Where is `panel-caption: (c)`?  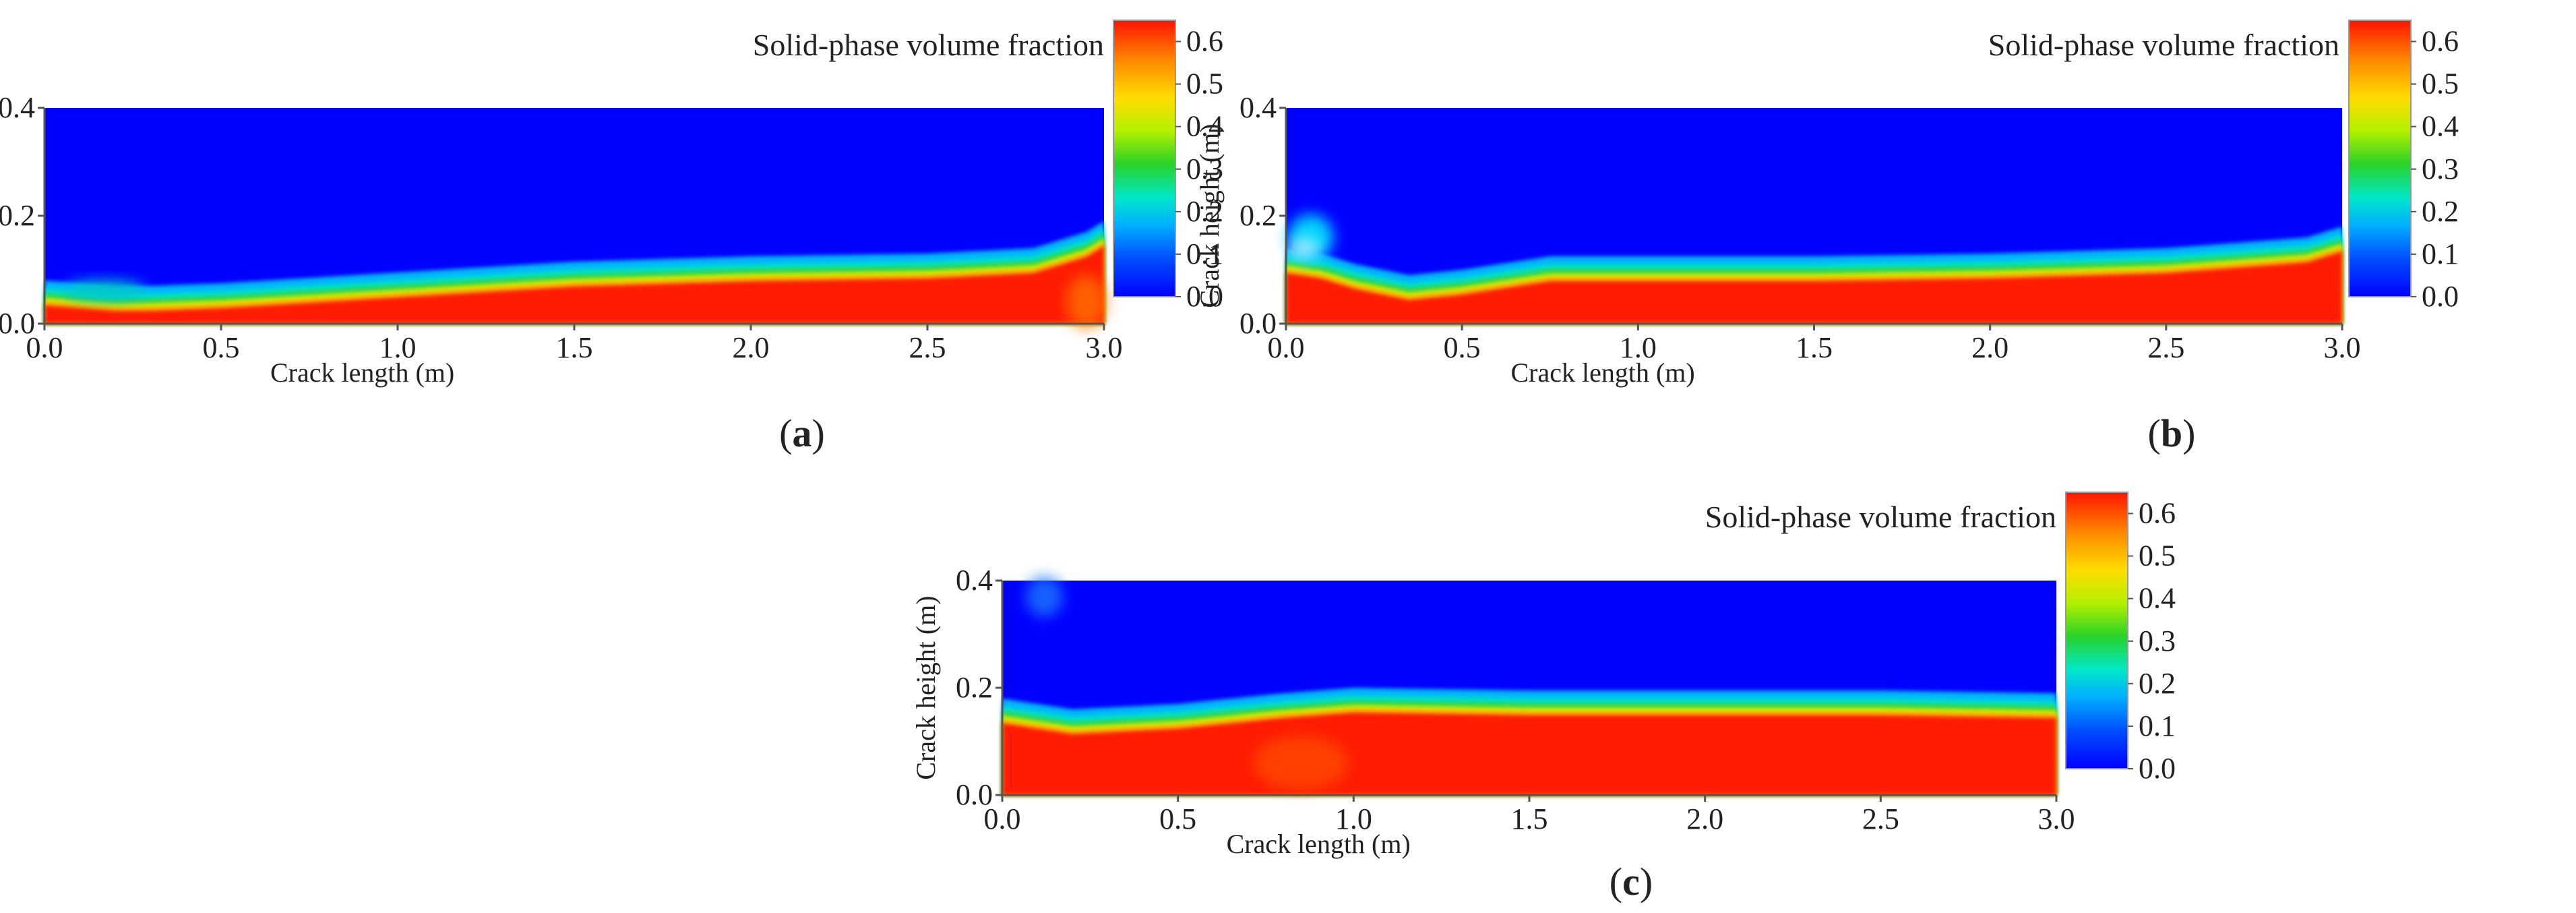
panel-caption: (c) is located at coordinates (1631, 882).